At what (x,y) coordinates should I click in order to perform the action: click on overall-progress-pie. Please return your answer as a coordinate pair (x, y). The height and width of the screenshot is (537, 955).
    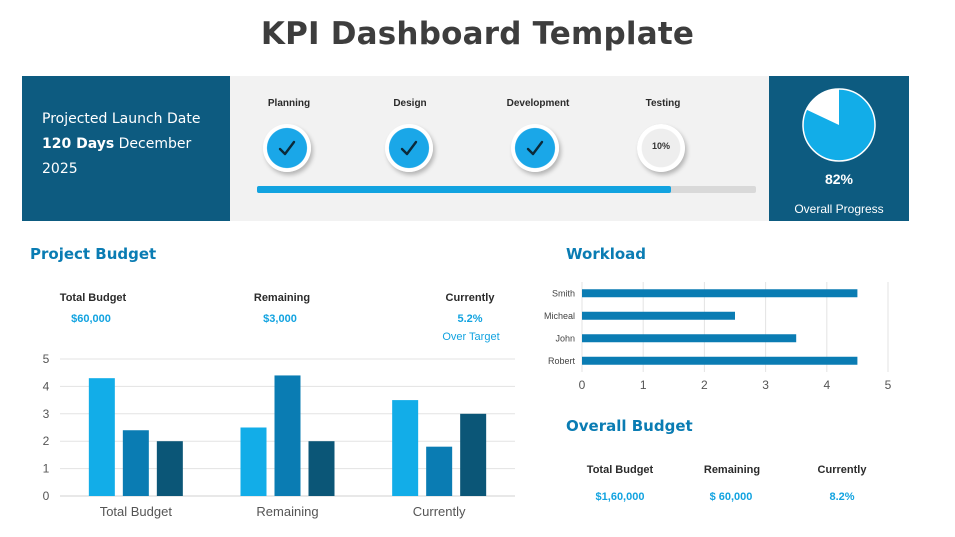
    Looking at the image, I should click on (839, 125).